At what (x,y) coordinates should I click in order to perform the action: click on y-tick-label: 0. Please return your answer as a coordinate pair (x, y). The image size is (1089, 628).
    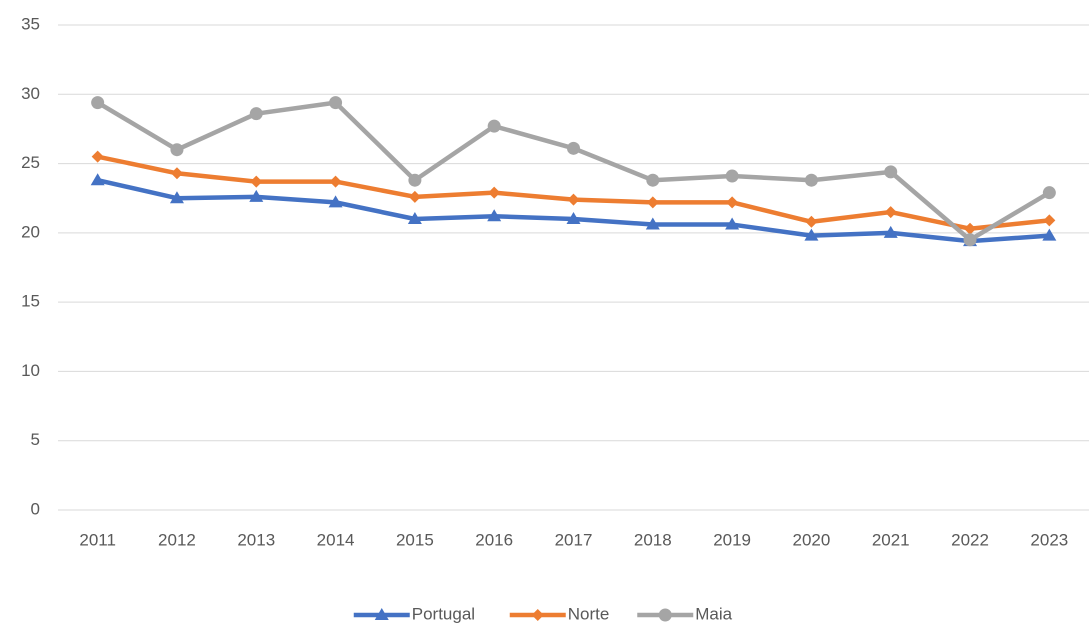
    Looking at the image, I should click on (35, 508).